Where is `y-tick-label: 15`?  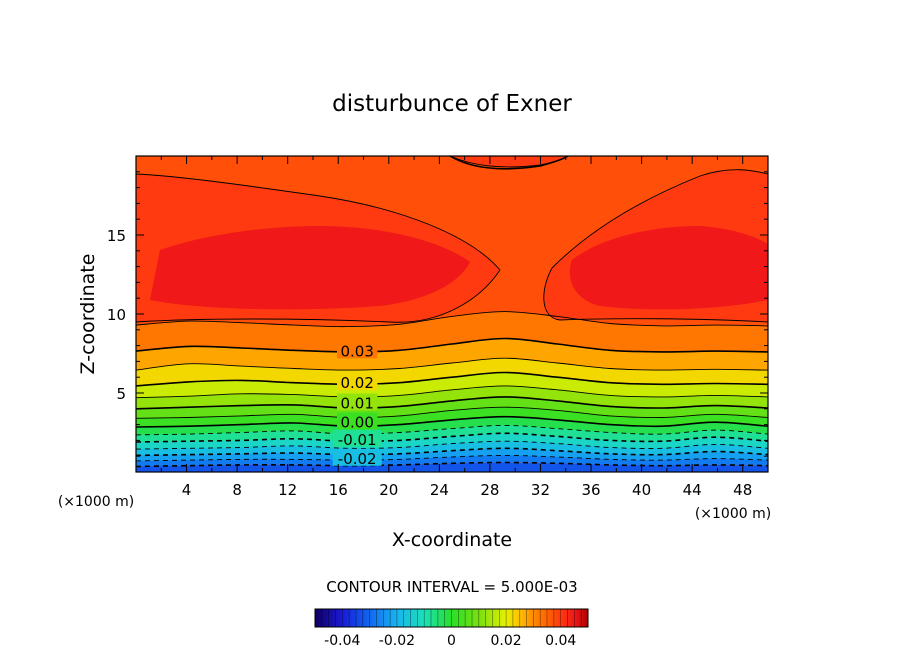 y-tick-label: 15 is located at coordinates (116, 236).